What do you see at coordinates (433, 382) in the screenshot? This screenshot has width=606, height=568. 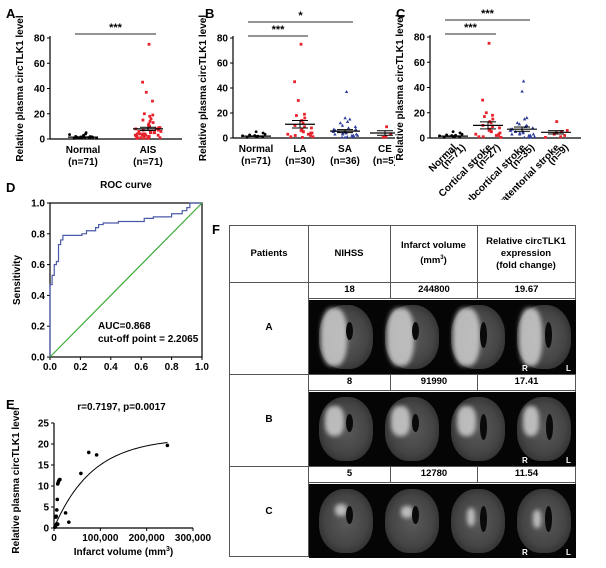 I see `cell-volume: 91990` at bounding box center [433, 382].